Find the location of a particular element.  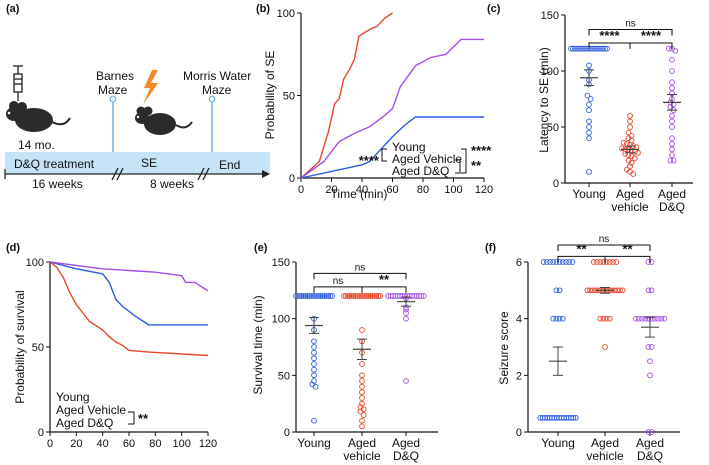

barnes-maze-line2: Maze is located at coordinates (113, 90).